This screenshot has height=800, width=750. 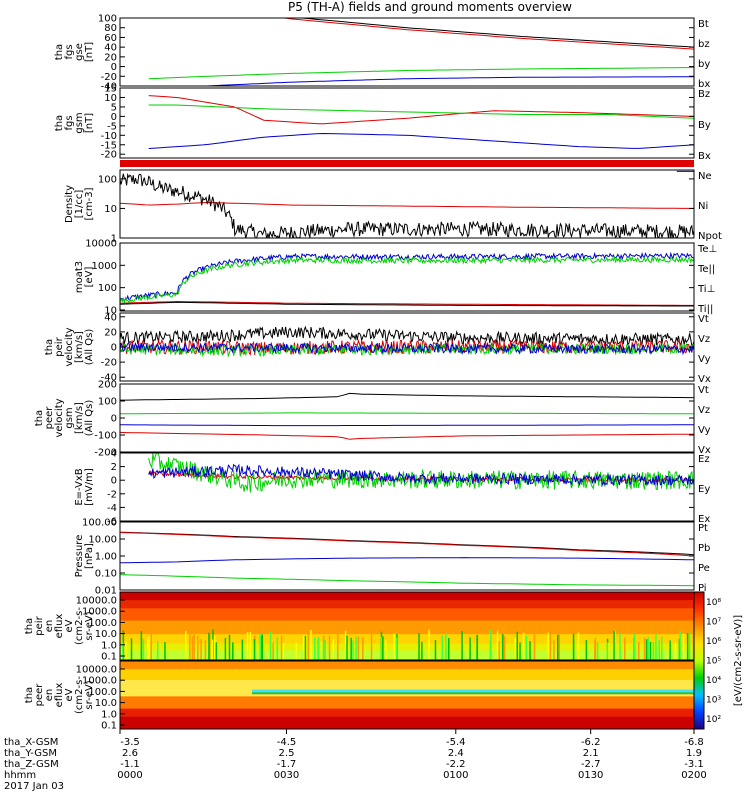 I want to click on tick-label: 10, so click(x=110, y=311).